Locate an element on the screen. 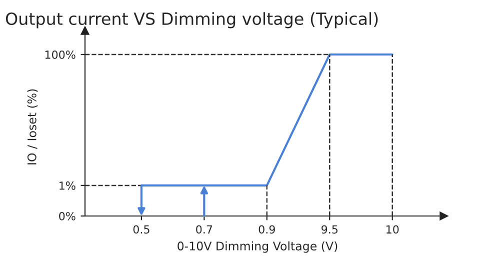 The image size is (500, 270). x-tick-label: 0.9 is located at coordinates (266, 229).